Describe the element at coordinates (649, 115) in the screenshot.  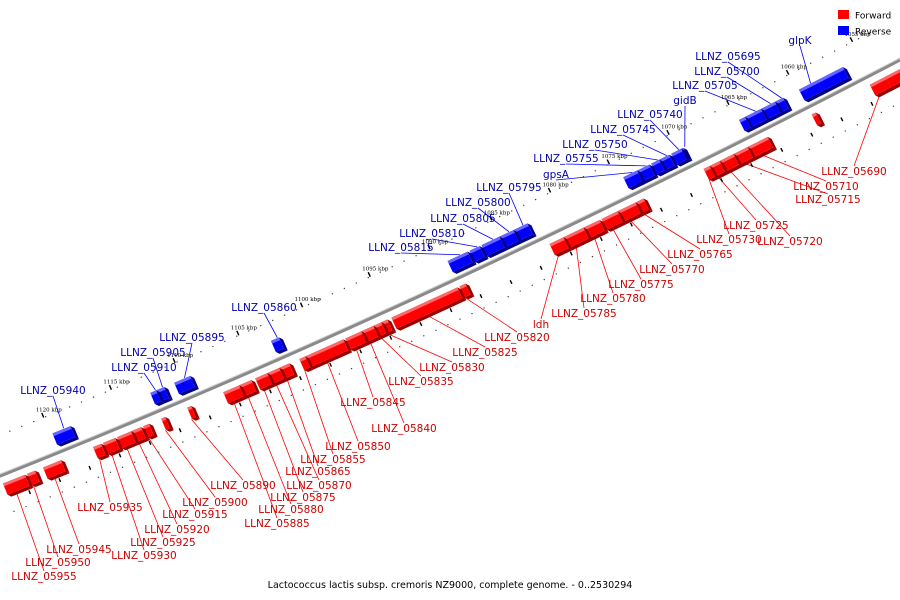
I see `gene-label-reverse: LLNZ_05740` at that location.